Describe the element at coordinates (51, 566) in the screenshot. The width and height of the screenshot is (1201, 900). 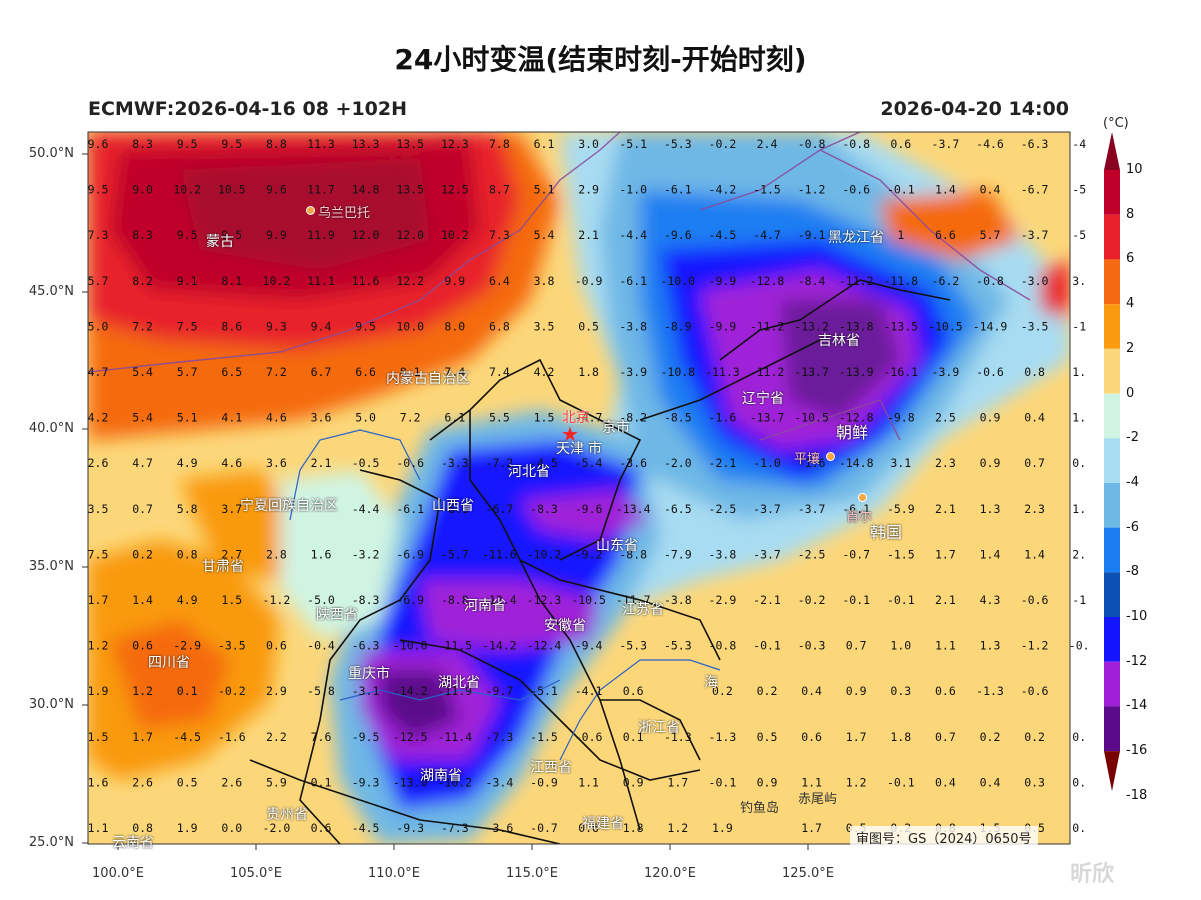
I see `lat-tick-label: 35.0°N` at that location.